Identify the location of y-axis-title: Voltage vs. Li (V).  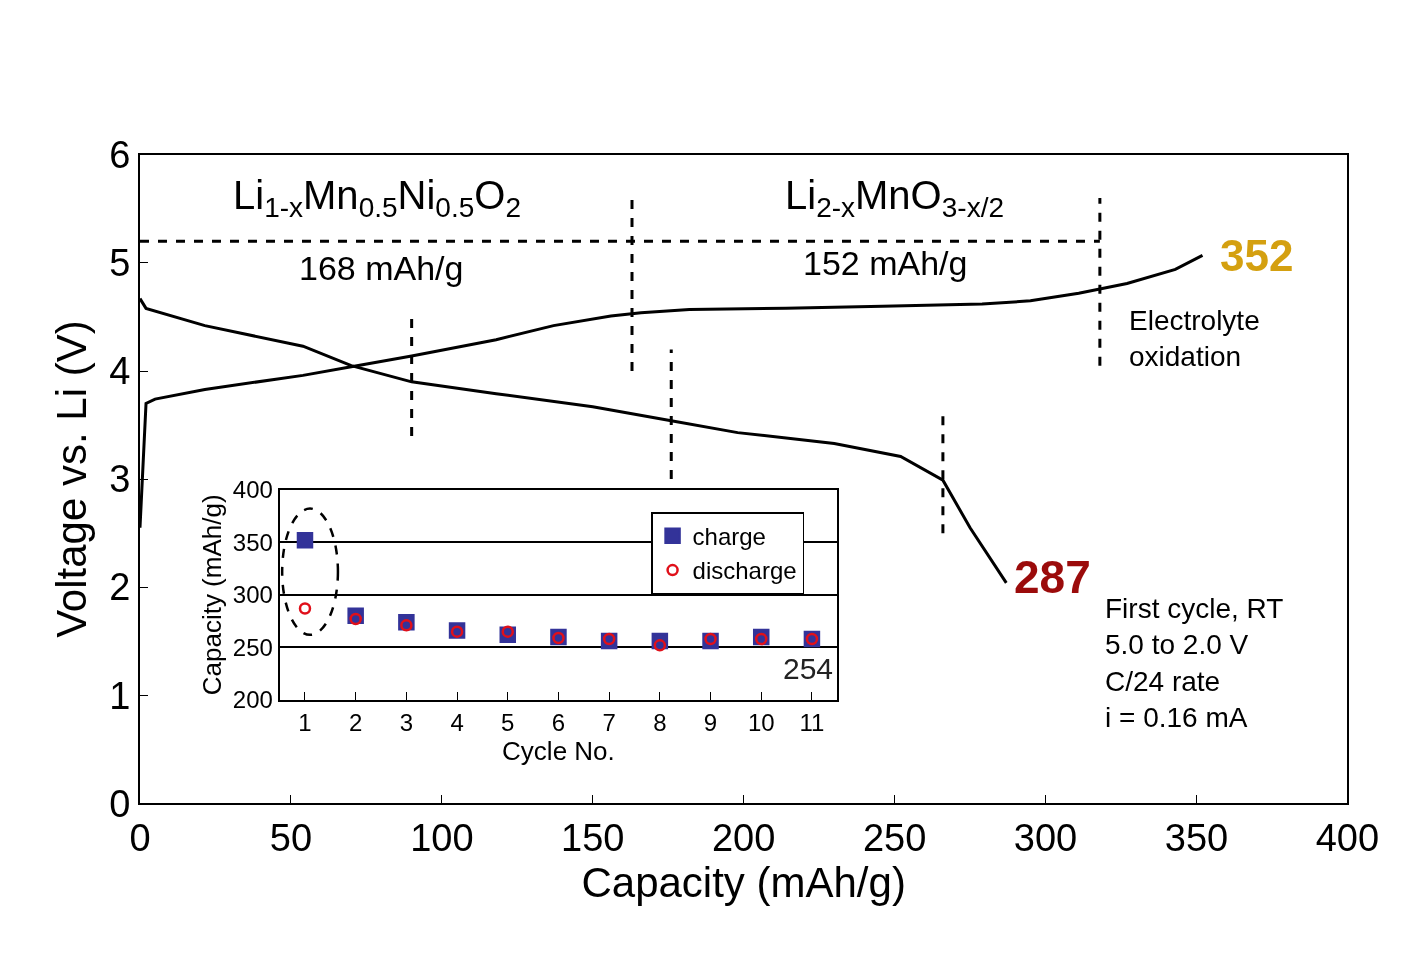
(71, 479).